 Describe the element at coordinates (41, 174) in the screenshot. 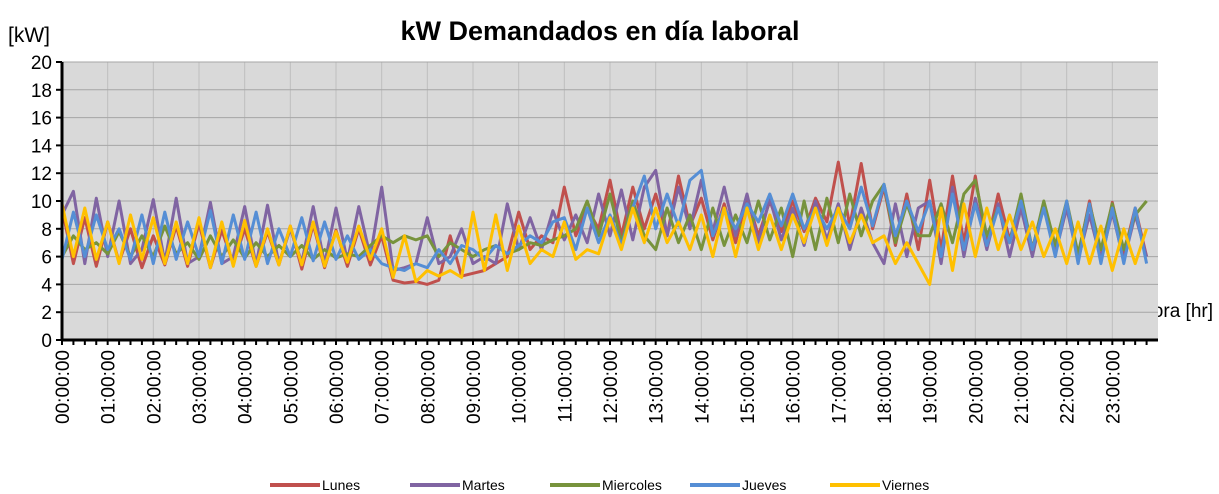

I see `y-tick-label: 12` at that location.